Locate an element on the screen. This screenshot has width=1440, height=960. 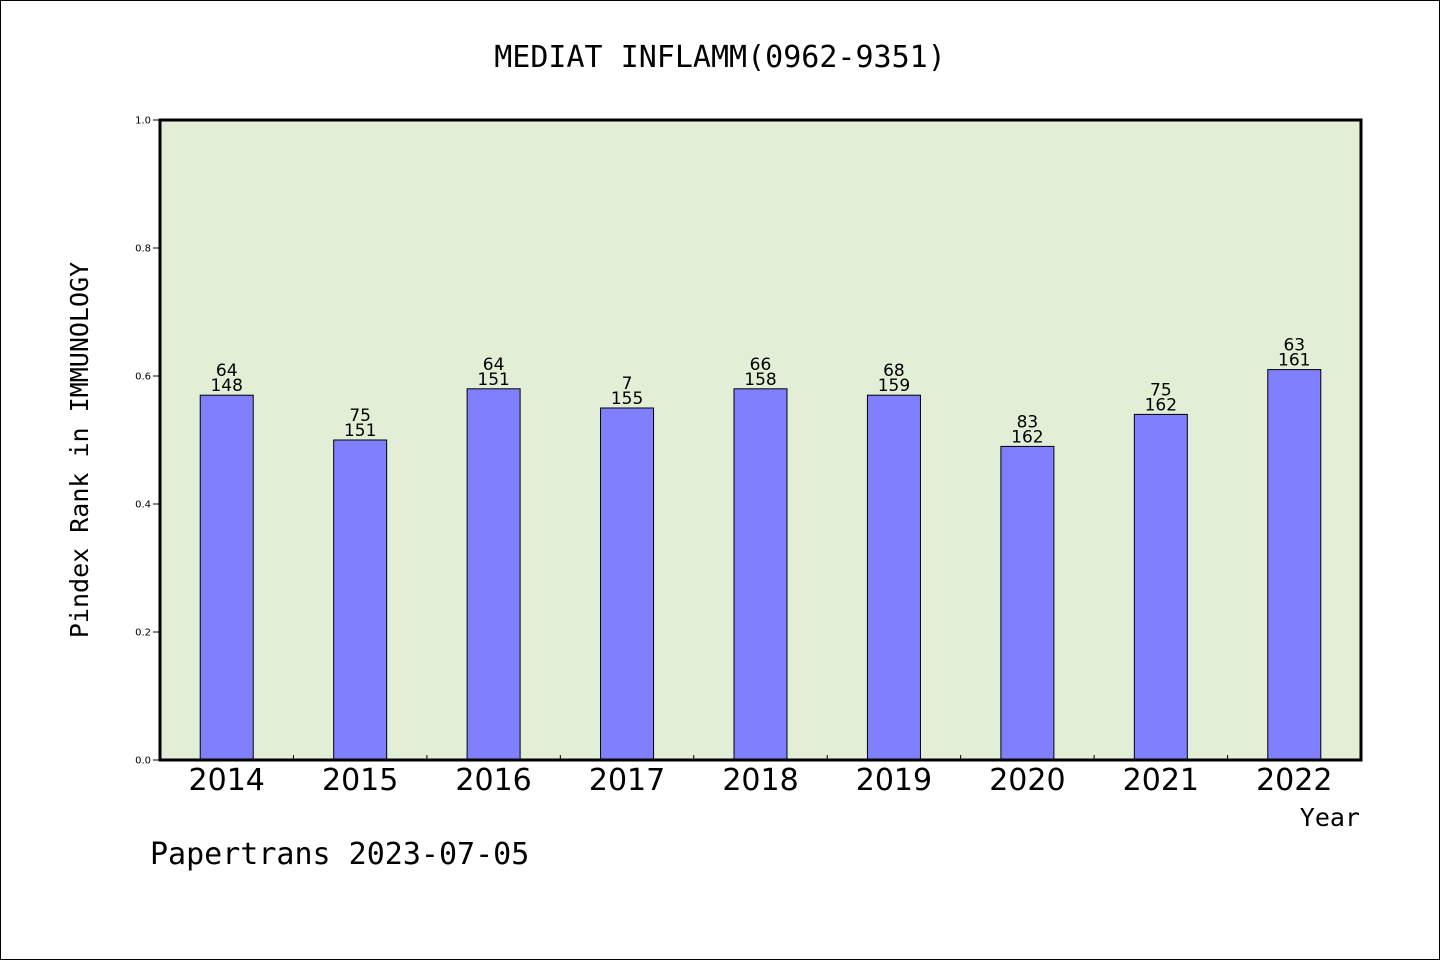
footer-credit: Papertrans 2023-07-05 is located at coordinates (339, 854).